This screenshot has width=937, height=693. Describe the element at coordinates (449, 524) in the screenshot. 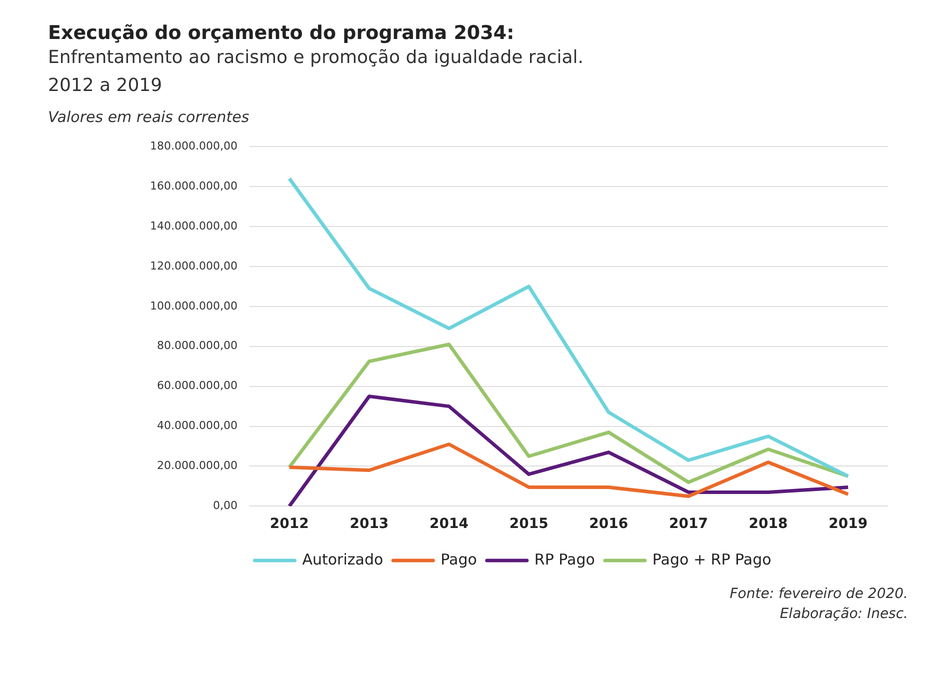

I see `x-tick-label: 2014` at that location.